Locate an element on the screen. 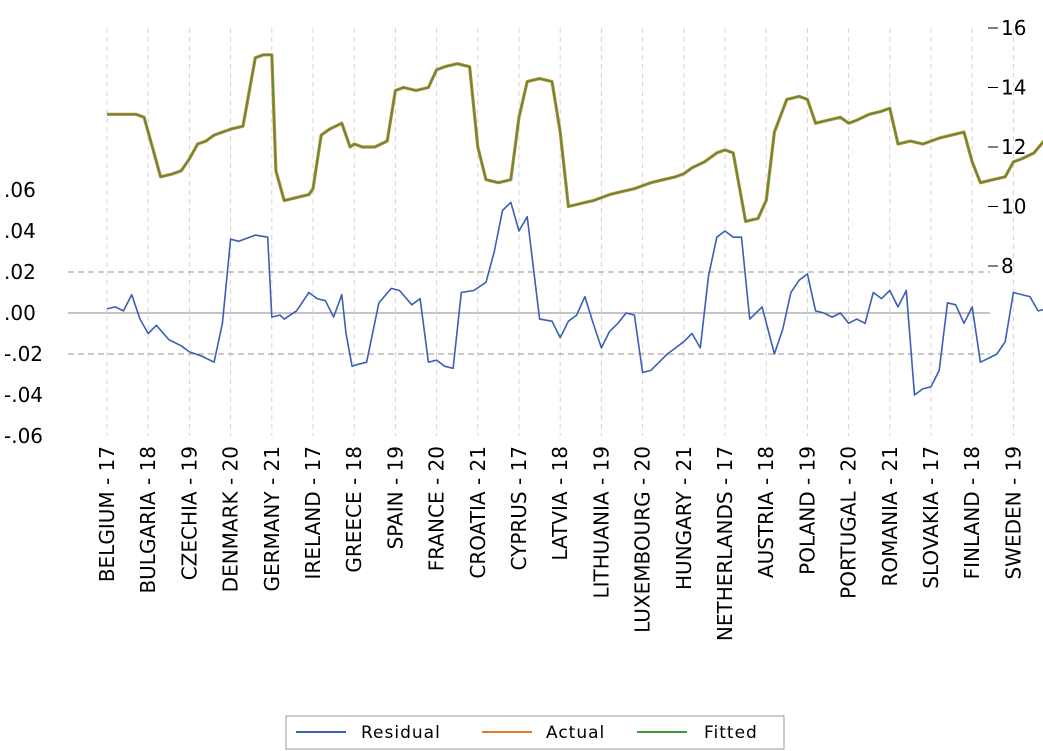 The image size is (1043, 751). x-category-label: FRANCE - 20 is located at coordinates (437, 508).